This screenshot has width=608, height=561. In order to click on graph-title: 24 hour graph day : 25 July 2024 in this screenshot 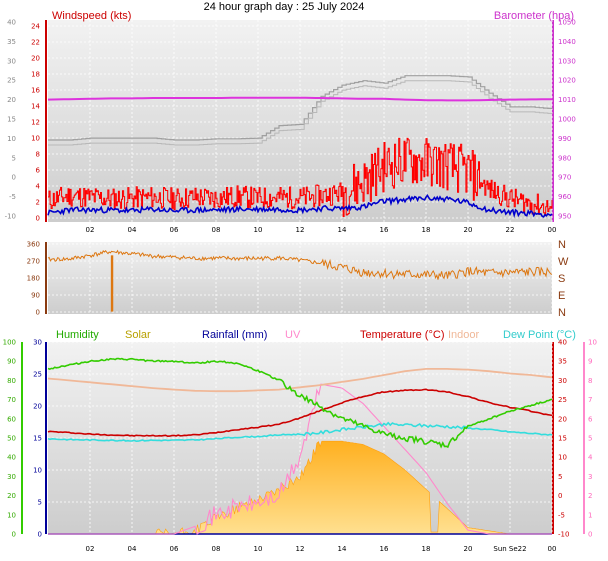, I will do `click(284, 7)`.